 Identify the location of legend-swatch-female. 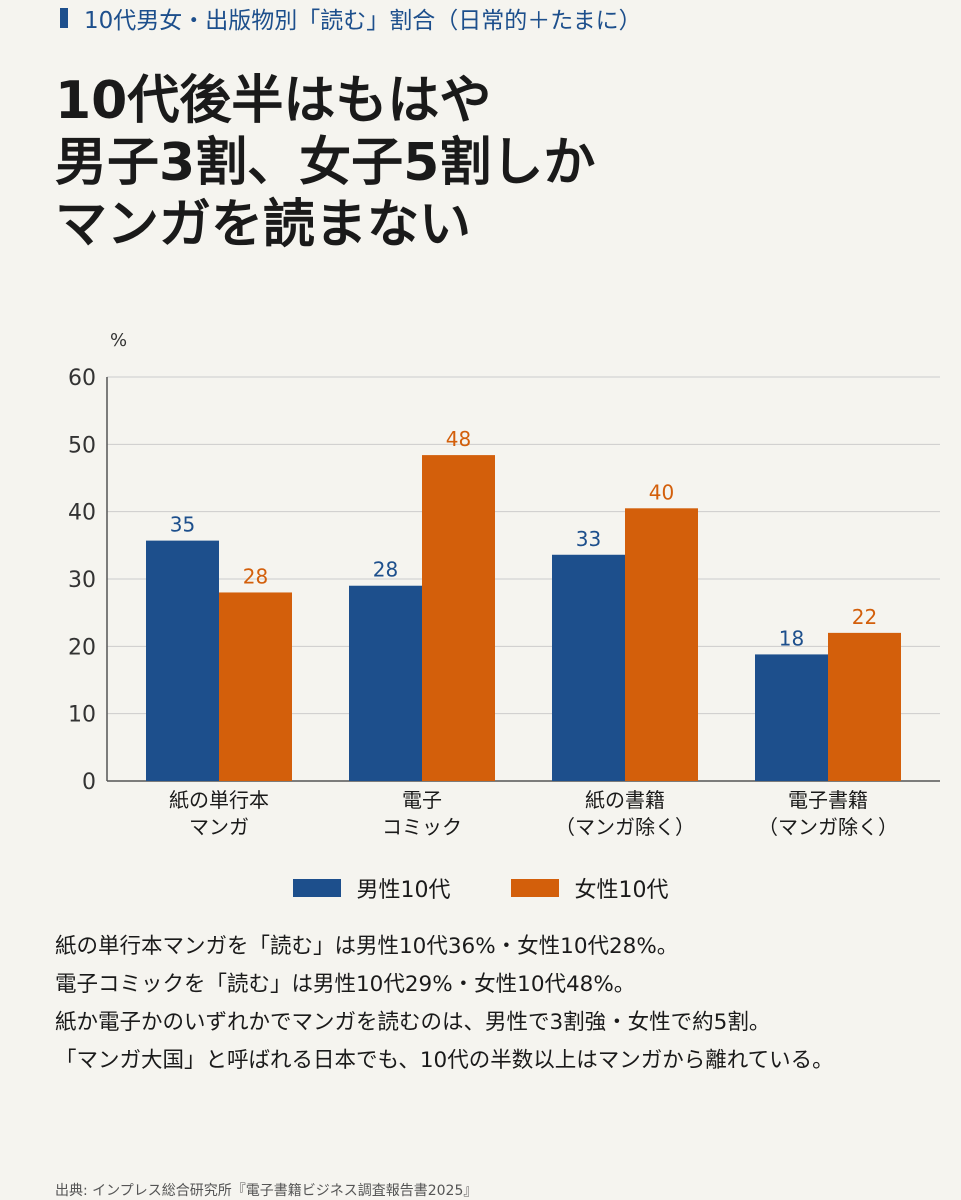
(534, 888).